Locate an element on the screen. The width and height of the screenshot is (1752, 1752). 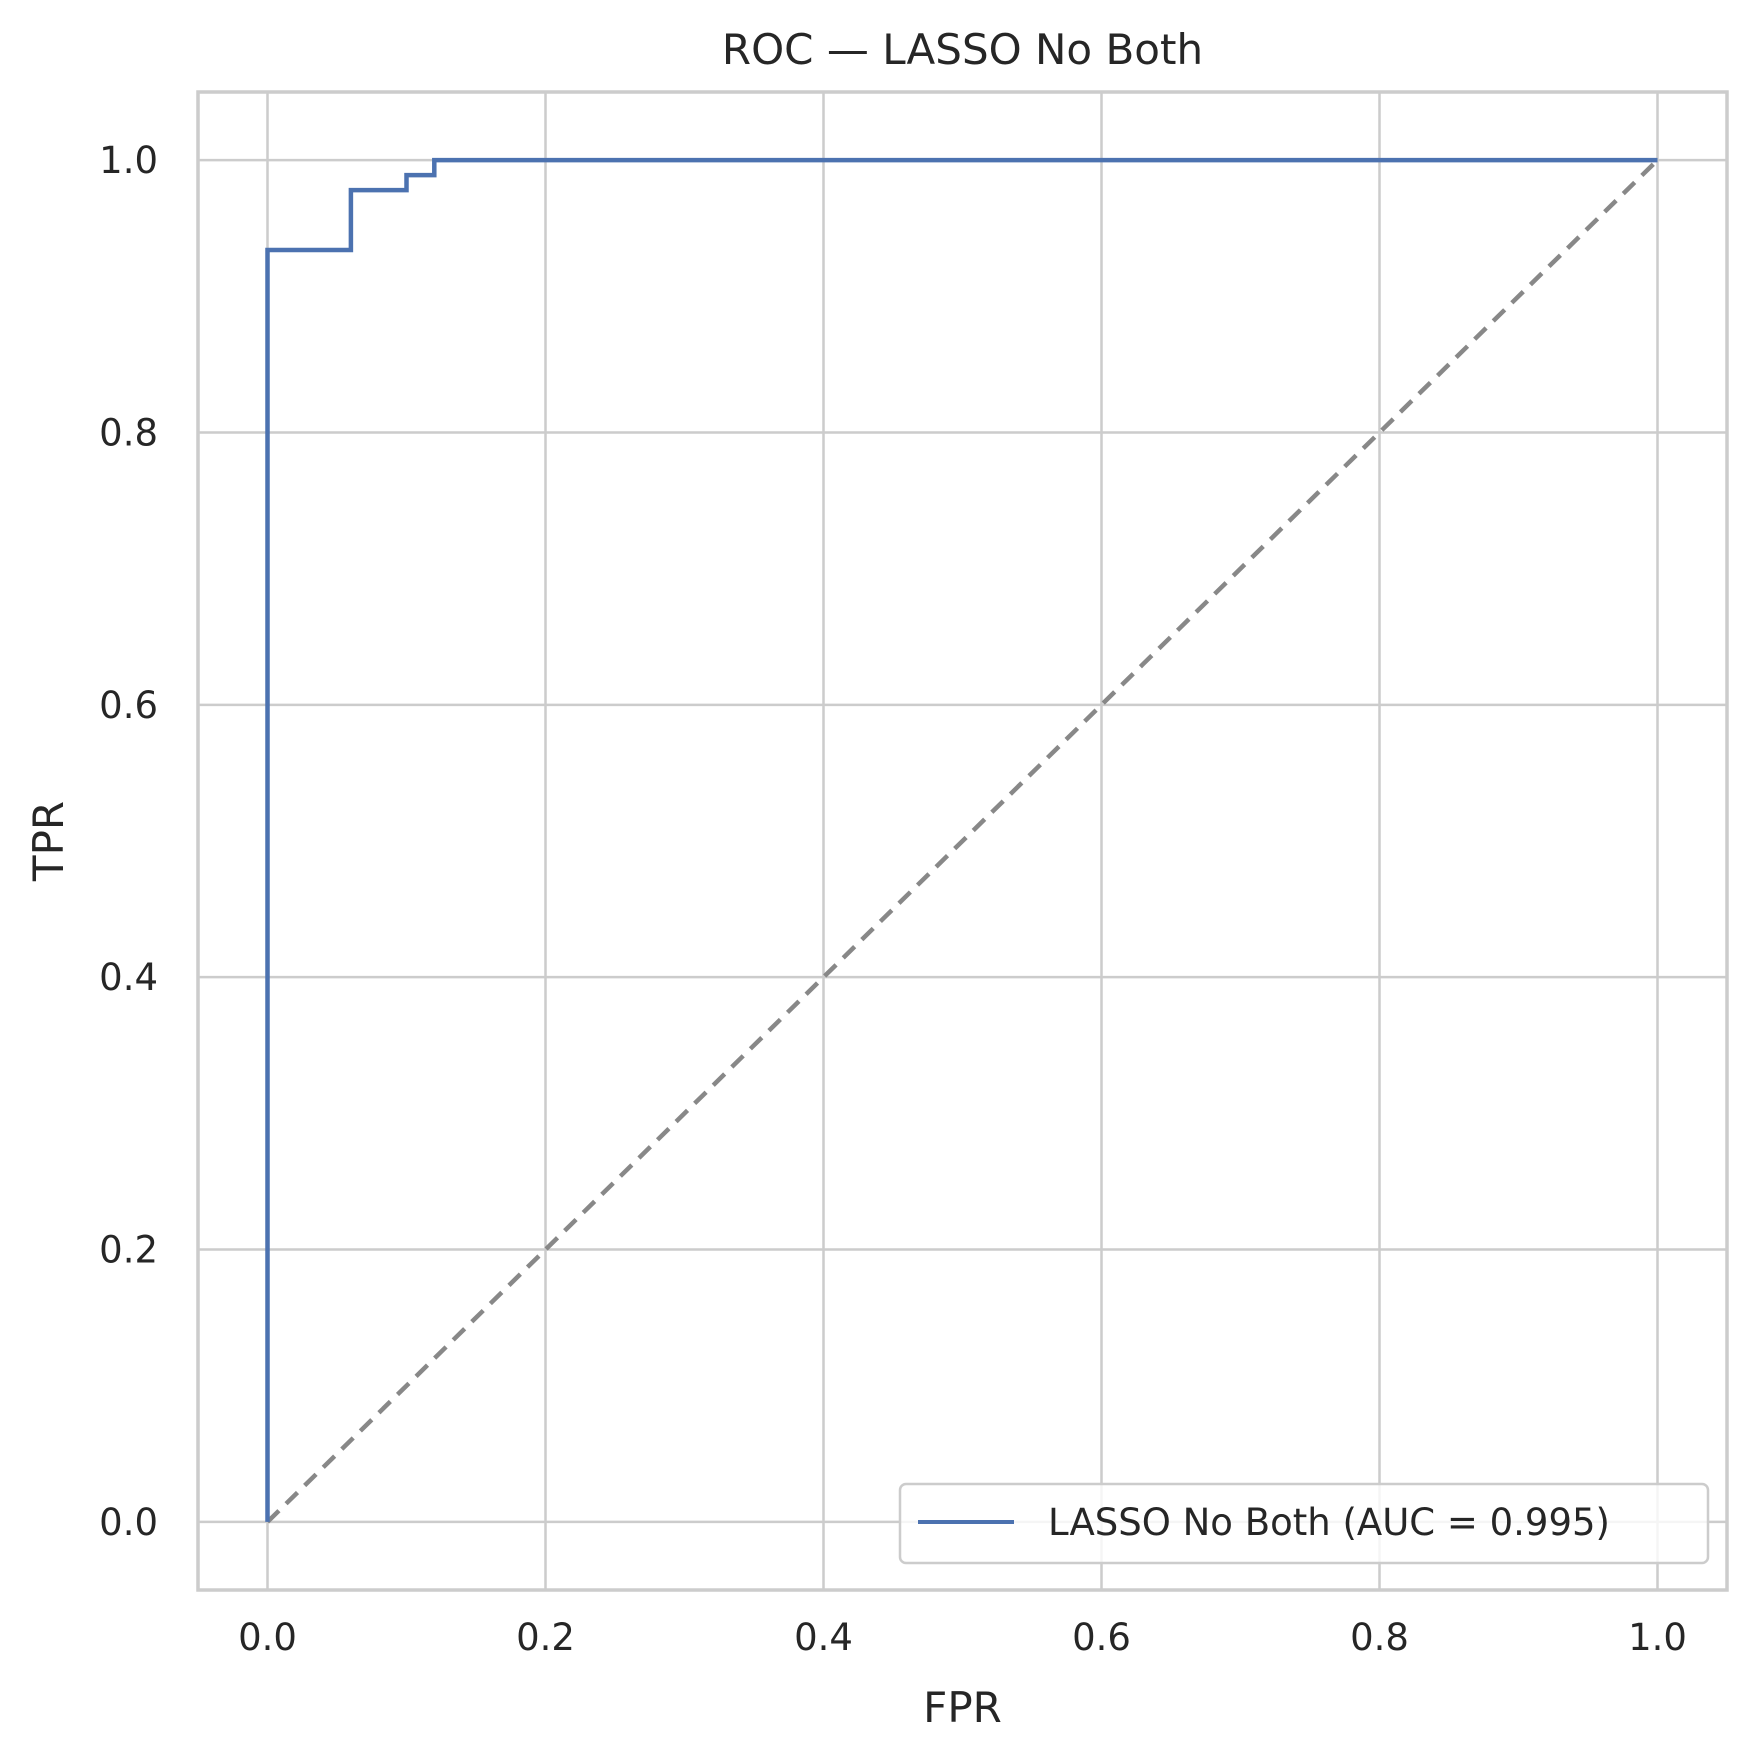
y-tick-label: 1.0 is located at coordinates (128, 160).